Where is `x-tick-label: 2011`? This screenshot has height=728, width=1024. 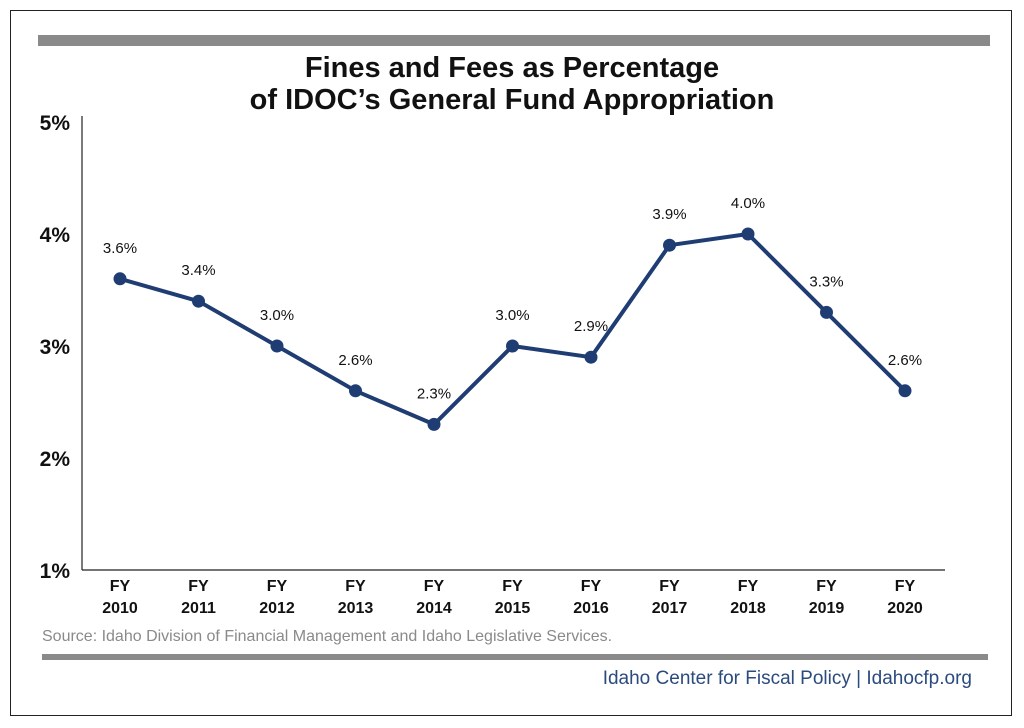
x-tick-label: 2011 is located at coordinates (198, 608).